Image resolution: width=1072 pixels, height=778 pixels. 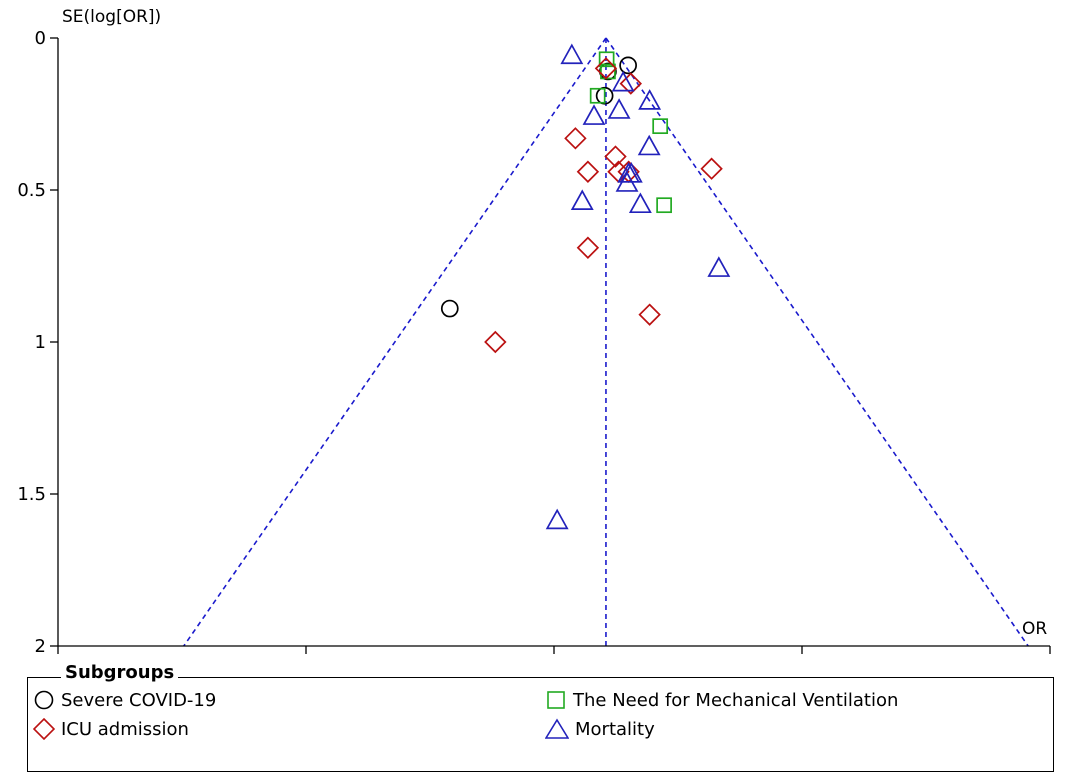 What do you see at coordinates (40, 646) in the screenshot?
I see `y-tick-label: 2` at bounding box center [40, 646].